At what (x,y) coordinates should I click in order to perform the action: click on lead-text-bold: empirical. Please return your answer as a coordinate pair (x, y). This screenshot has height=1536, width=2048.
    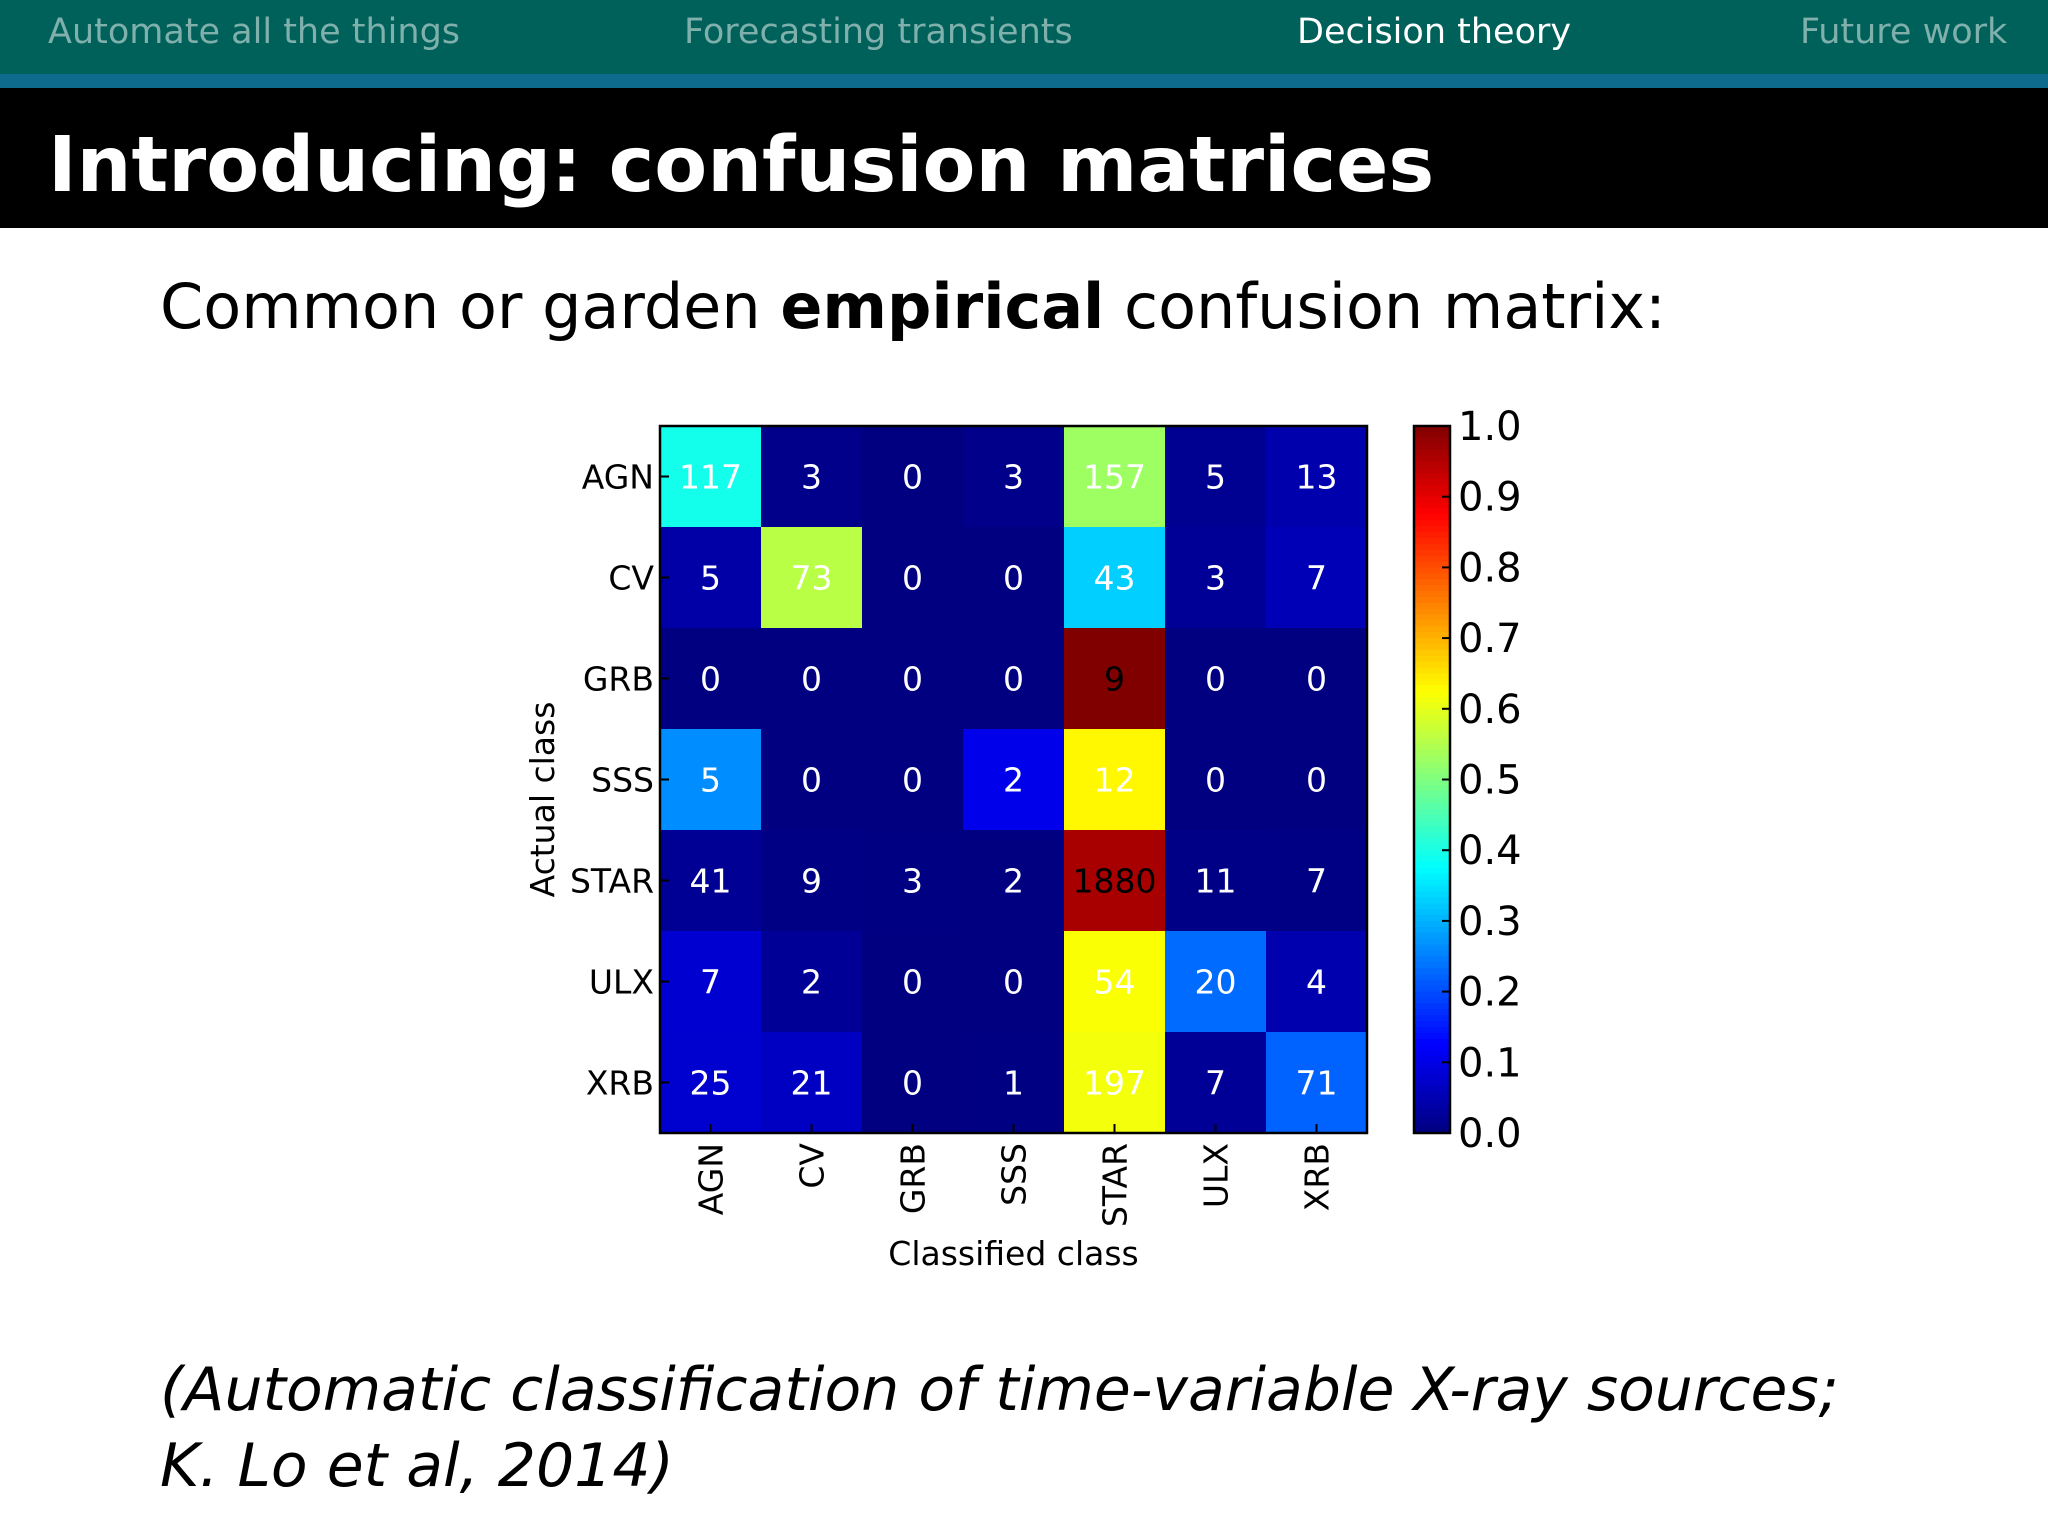
    Looking at the image, I should click on (942, 306).